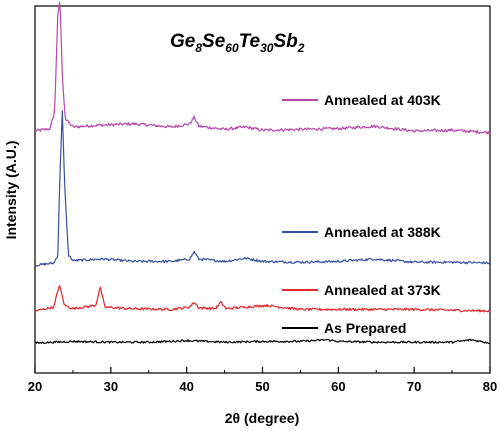  What do you see at coordinates (382, 232) in the screenshot?
I see `legend-label-1: Annealed at 388K` at bounding box center [382, 232].